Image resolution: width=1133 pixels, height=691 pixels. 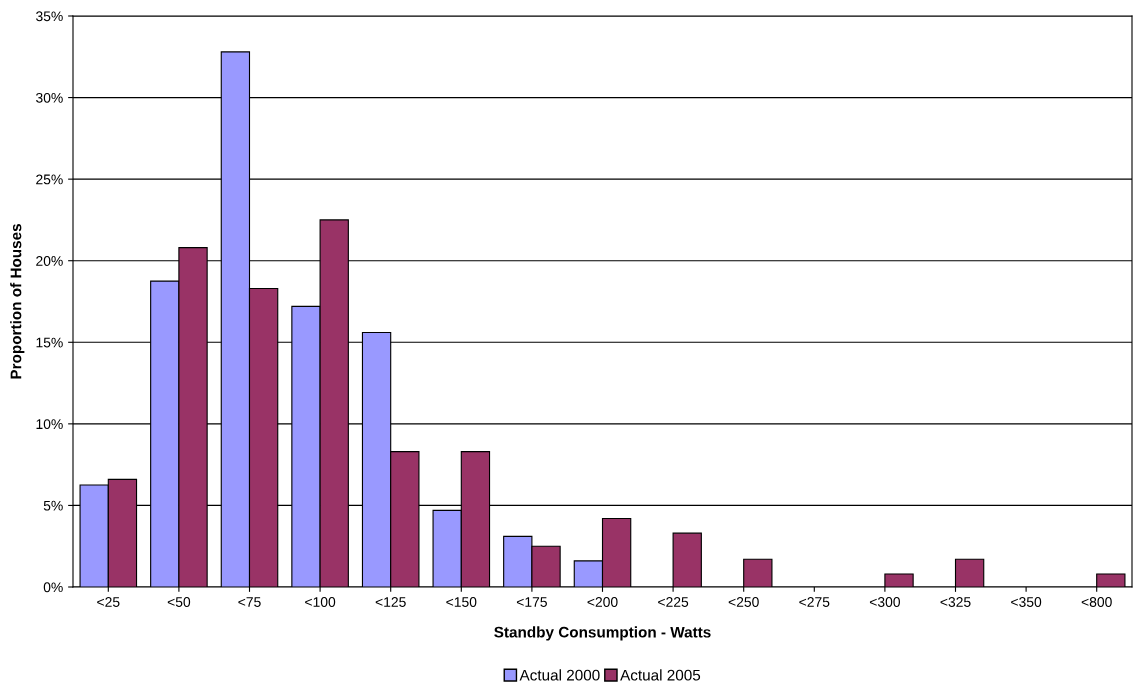 What do you see at coordinates (673, 602) in the screenshot?
I see `x-tick-label: <225` at bounding box center [673, 602].